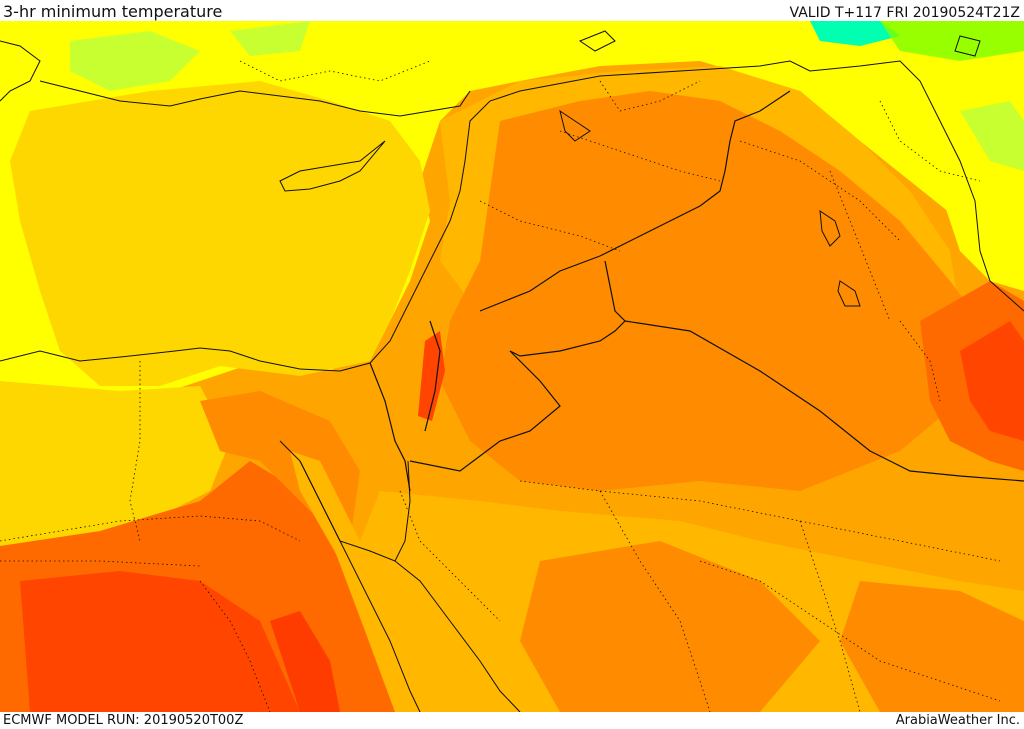  I want to click on egypt-golden-field, so click(115, 463).